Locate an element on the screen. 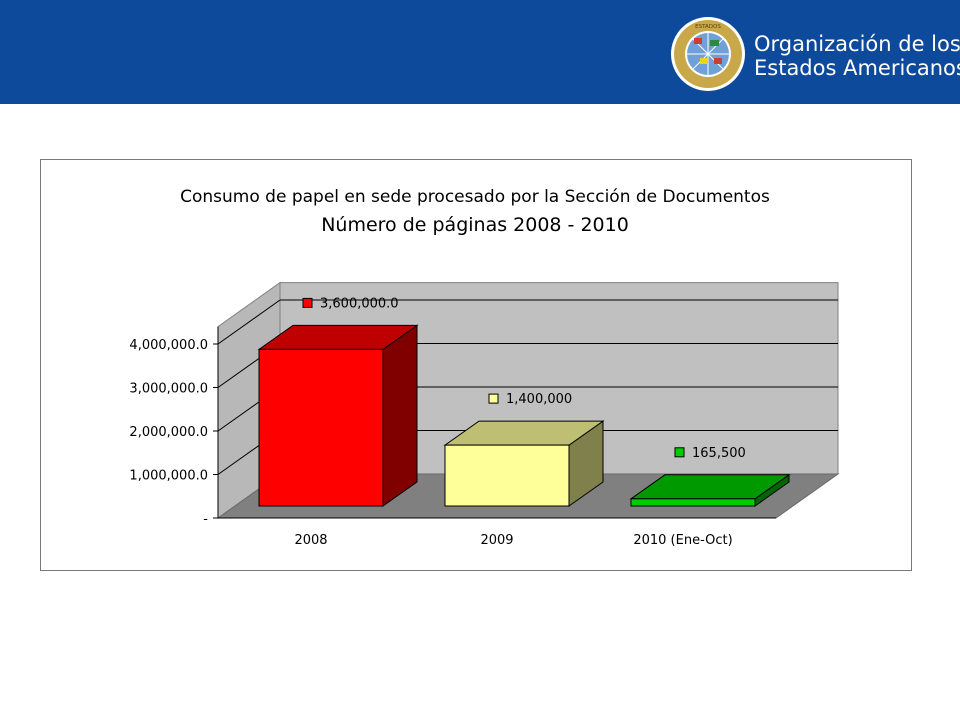  data-label-2: 165,500 is located at coordinates (719, 453).